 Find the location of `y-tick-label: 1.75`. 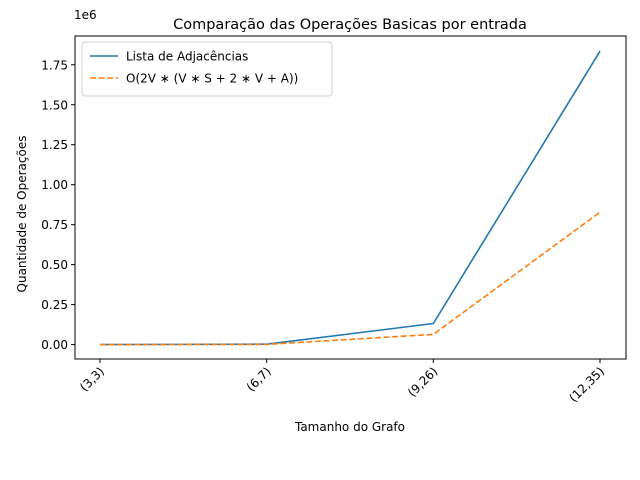

y-tick-label: 1.75 is located at coordinates (54, 65).